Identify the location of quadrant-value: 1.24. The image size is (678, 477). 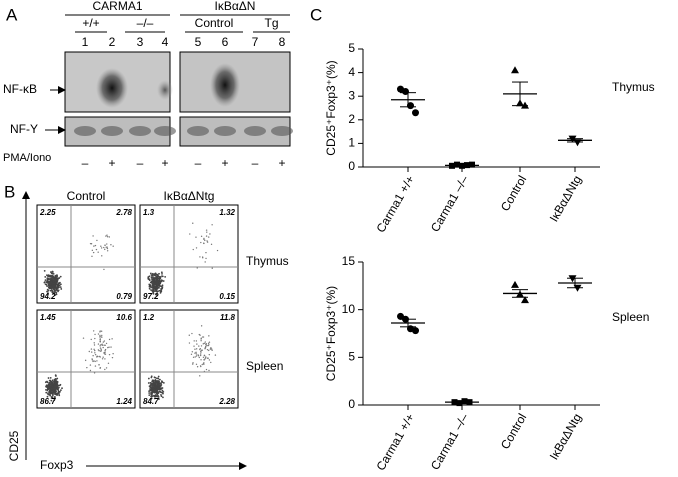
(124, 401).